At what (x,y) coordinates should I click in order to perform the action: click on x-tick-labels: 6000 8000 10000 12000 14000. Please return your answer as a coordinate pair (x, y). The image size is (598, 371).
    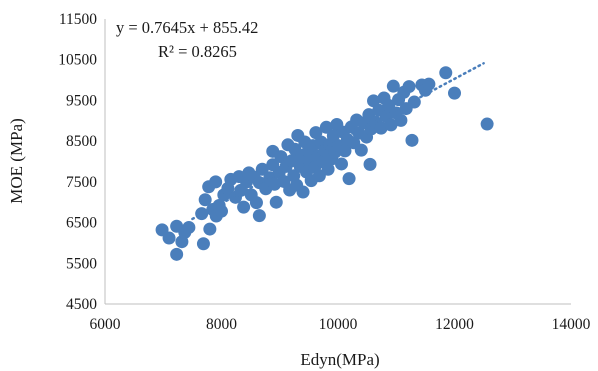
    Looking at the image, I should click on (340, 324).